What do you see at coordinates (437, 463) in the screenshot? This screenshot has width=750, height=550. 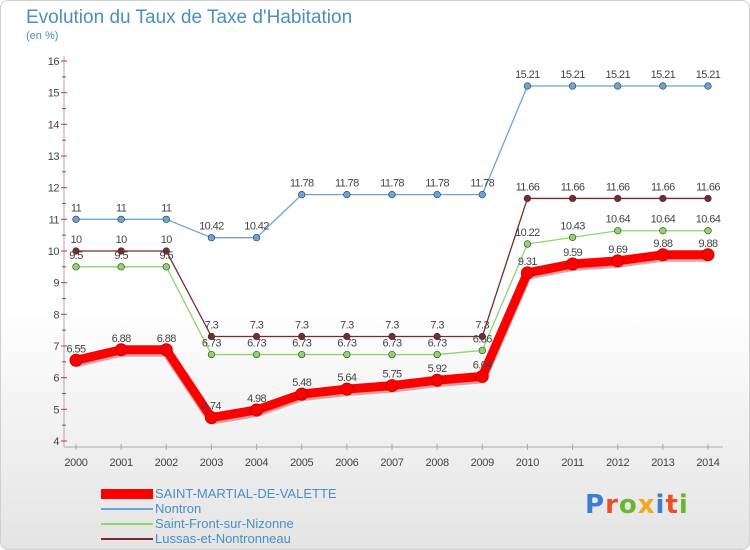 I see `x-tick-label: 2008` at bounding box center [437, 463].